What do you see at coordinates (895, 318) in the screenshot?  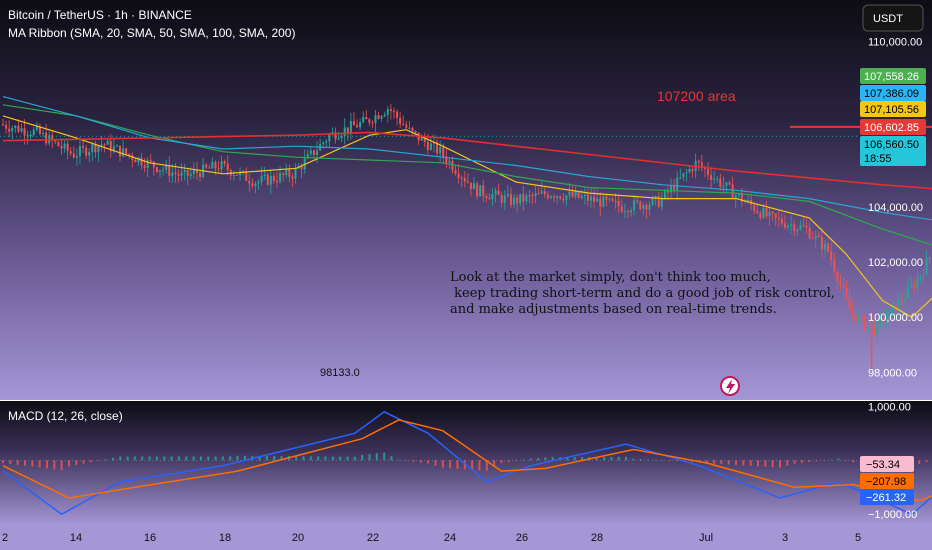 I see `price-tick-label: 100,000.00` at bounding box center [895, 318].